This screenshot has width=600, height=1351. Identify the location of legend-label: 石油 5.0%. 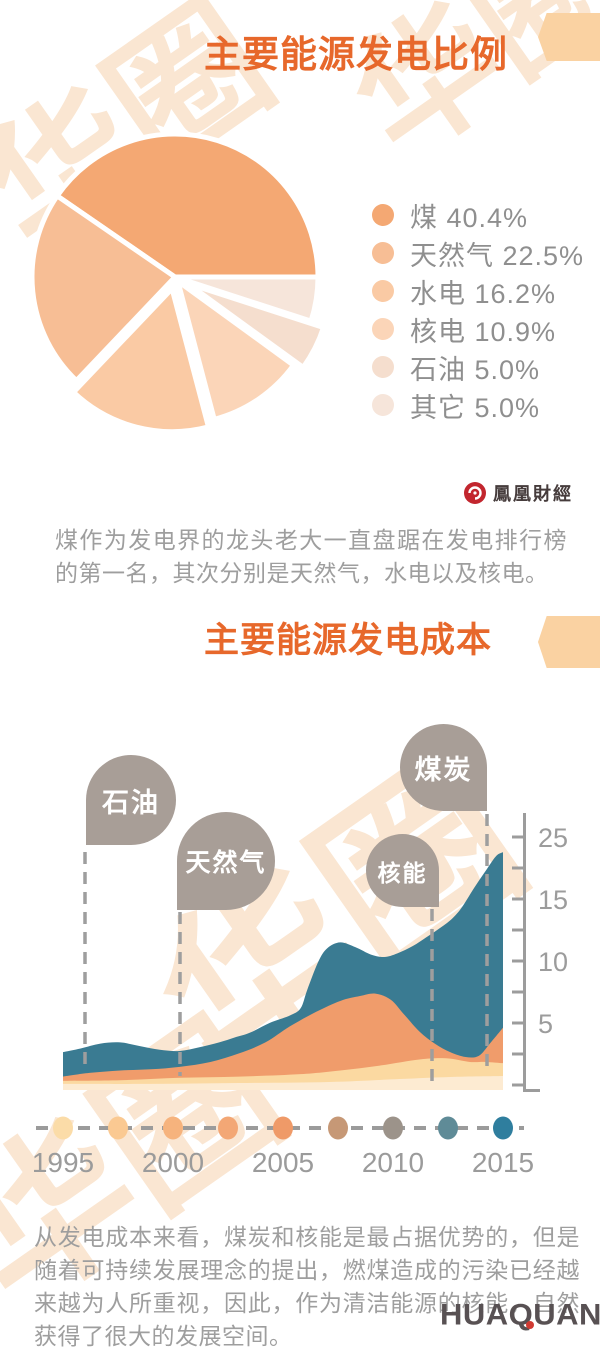
(475, 369).